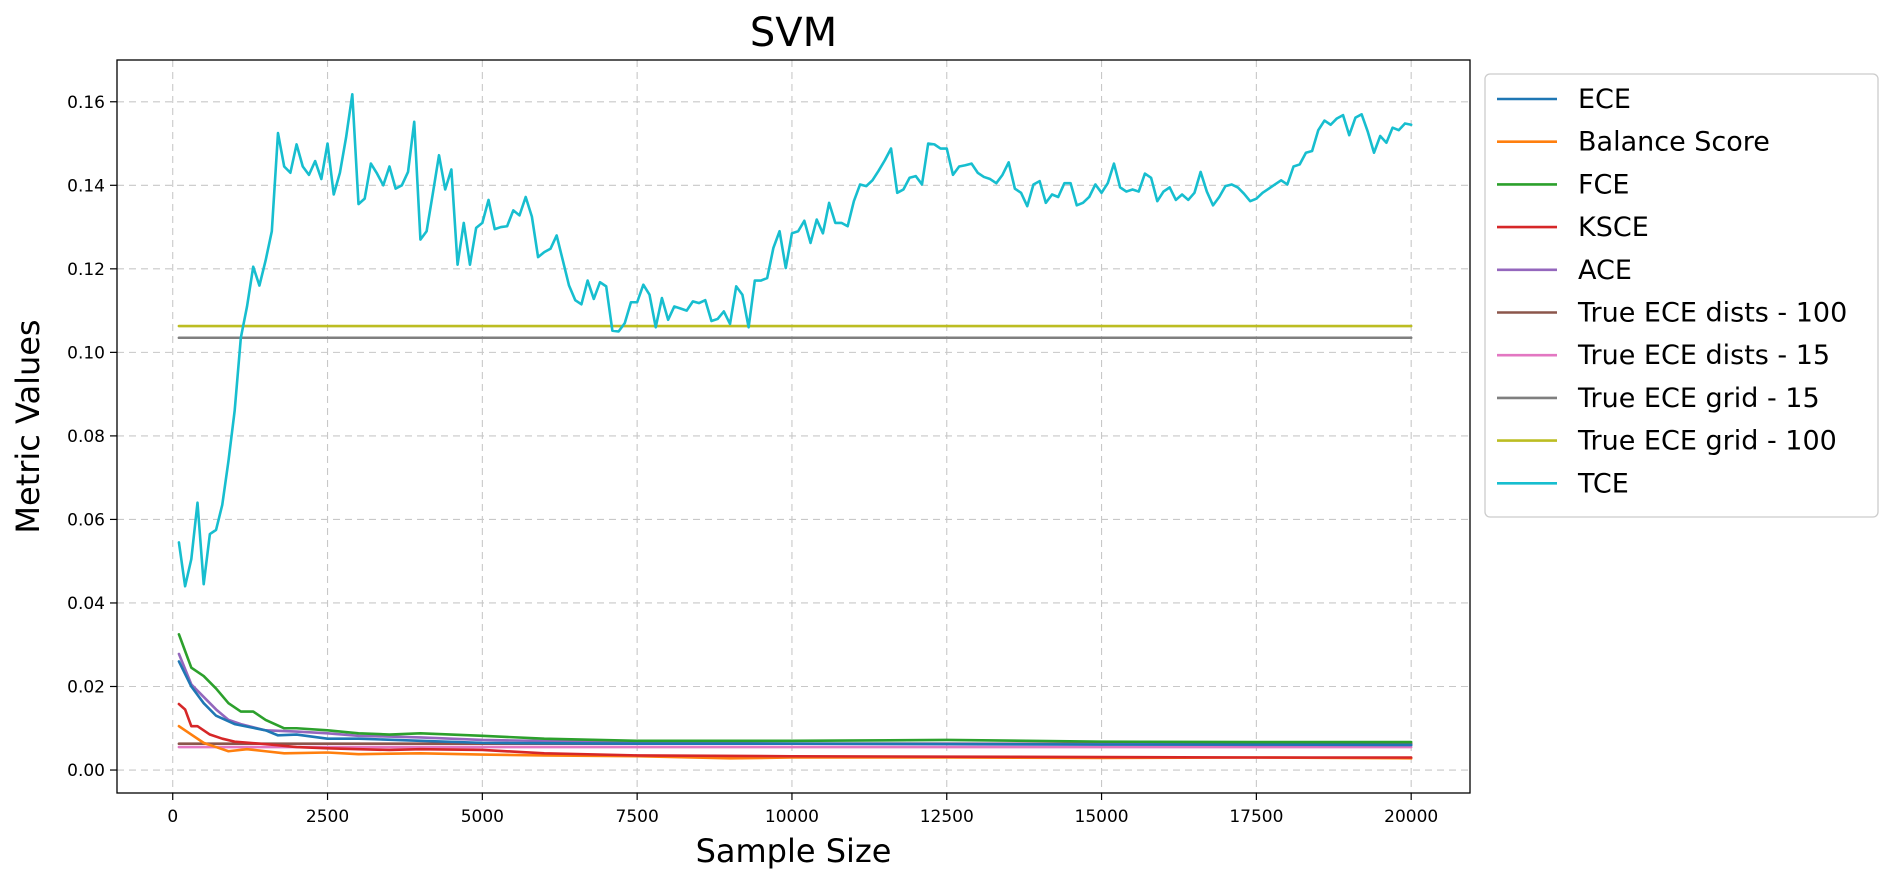  Describe the element at coordinates (1256, 817) in the screenshot. I see `x-tick-label: 17500` at that location.